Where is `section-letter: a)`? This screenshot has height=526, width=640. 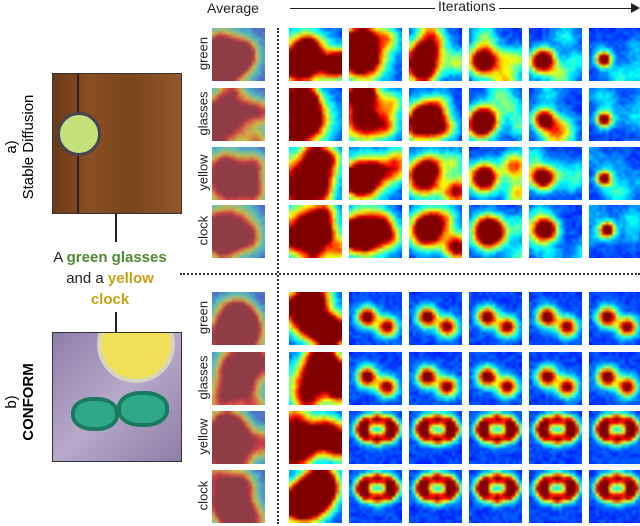 section-letter: a) is located at coordinates (11, 147).